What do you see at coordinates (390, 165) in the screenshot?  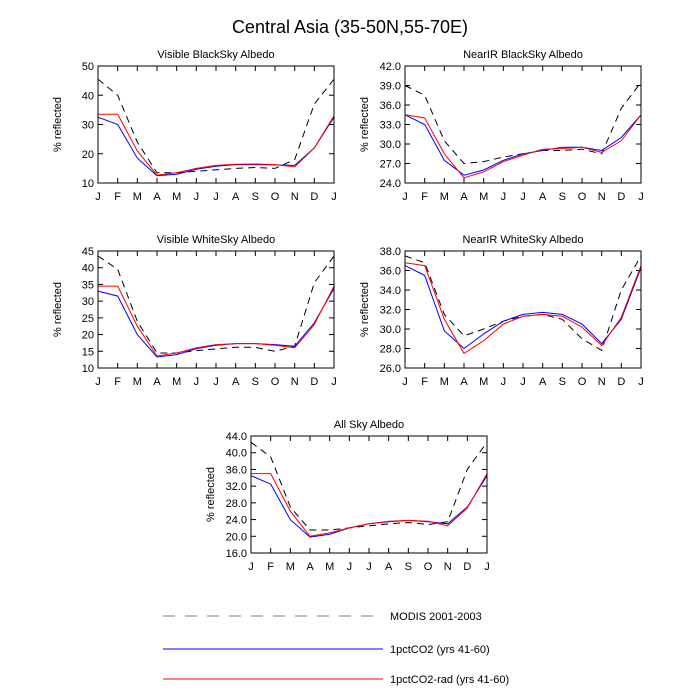 I see `y-tick-label: 27.0` at bounding box center [390, 165].